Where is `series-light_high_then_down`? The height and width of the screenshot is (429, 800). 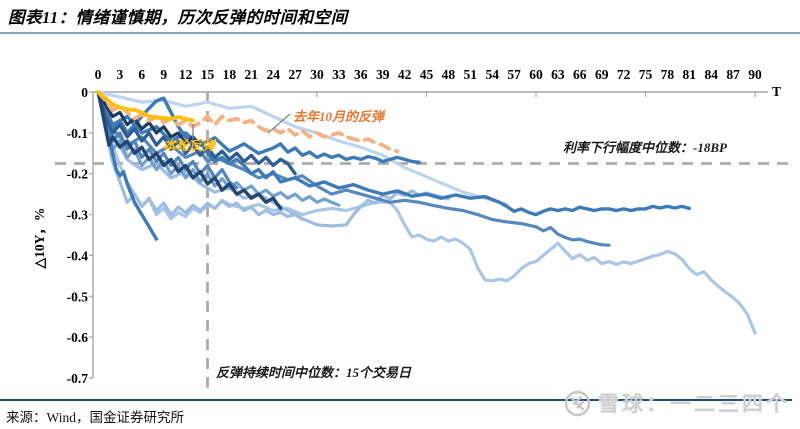 series-light_high_then_down is located at coordinates (302, 148).